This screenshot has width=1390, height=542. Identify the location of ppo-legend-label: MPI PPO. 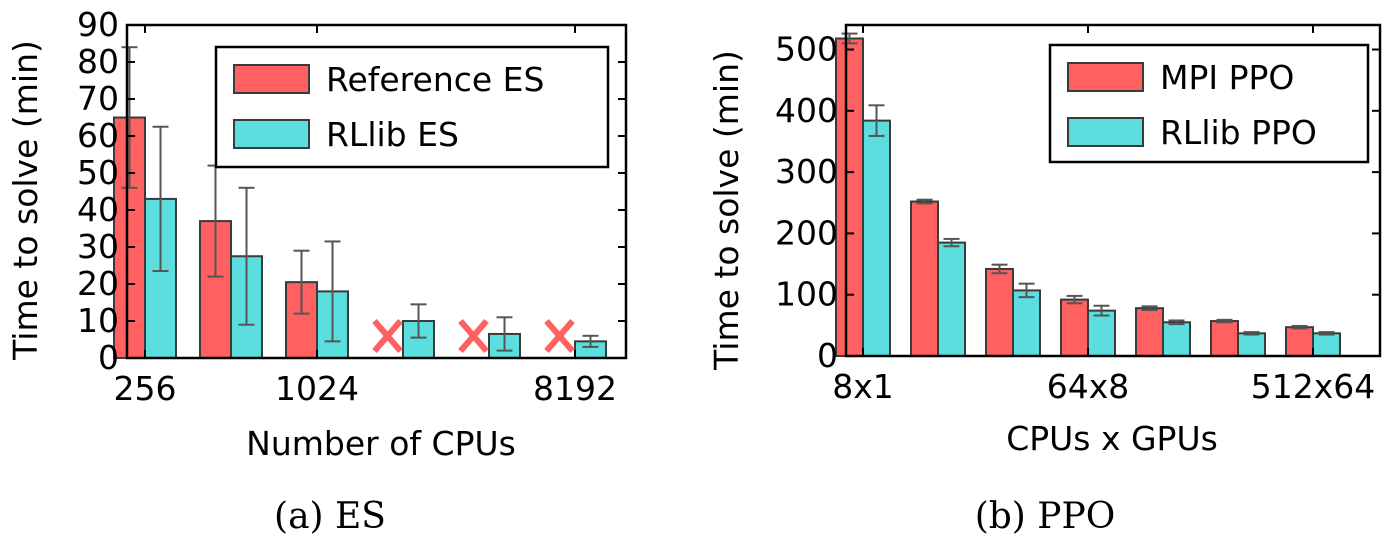
(1227, 77).